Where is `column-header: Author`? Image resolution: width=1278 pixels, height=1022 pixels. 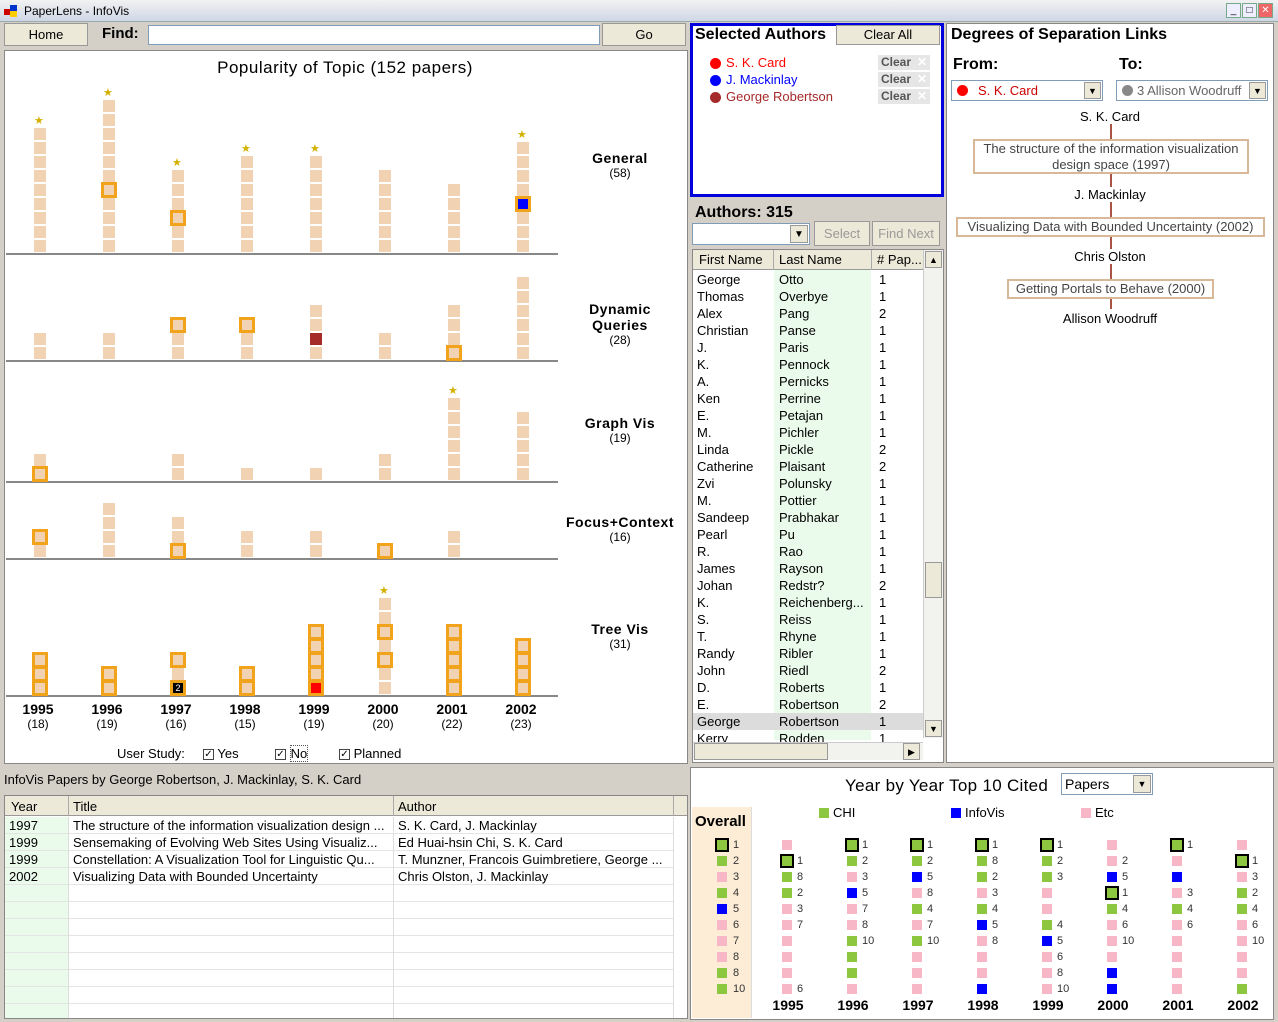 column-header: Author is located at coordinates (417, 806).